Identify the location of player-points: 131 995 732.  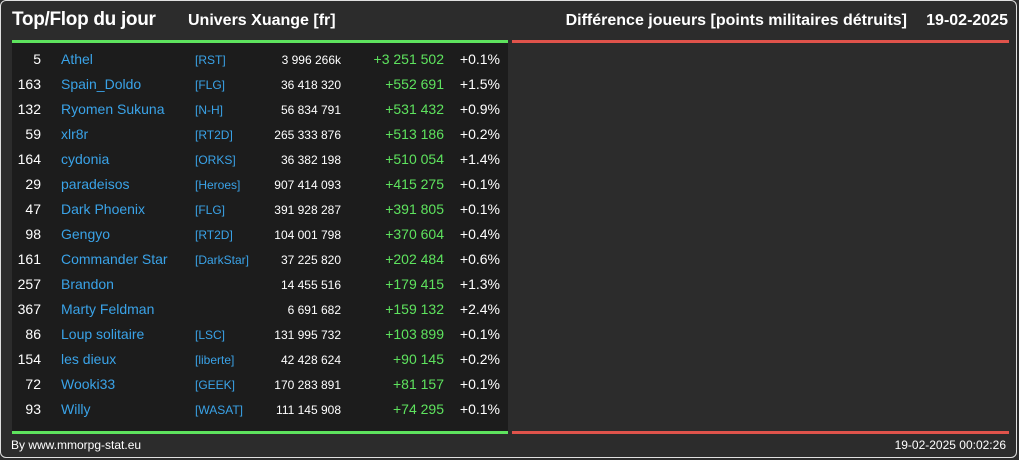
(307, 335).